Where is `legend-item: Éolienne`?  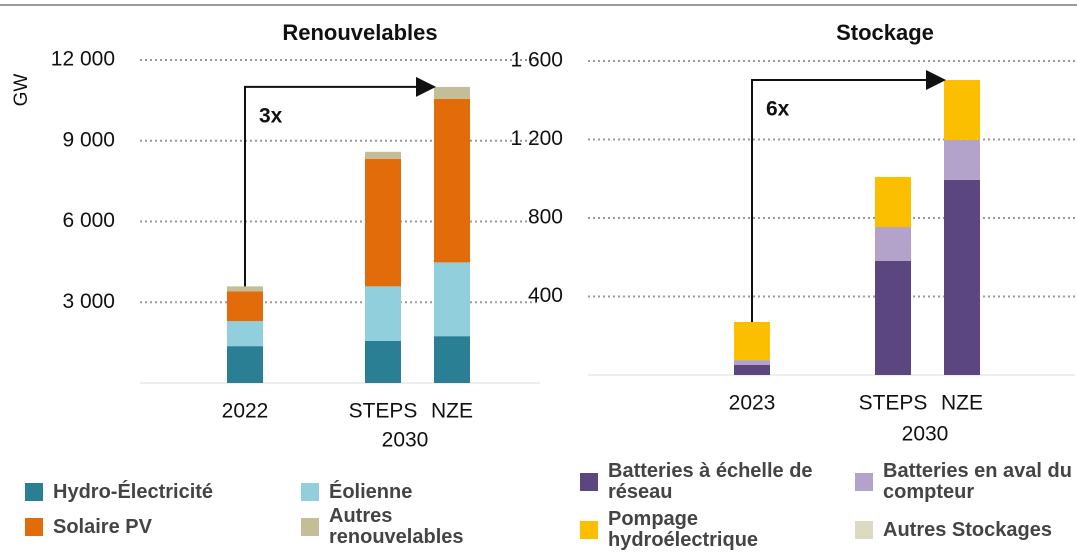 legend-item: Éolienne is located at coordinates (411, 492).